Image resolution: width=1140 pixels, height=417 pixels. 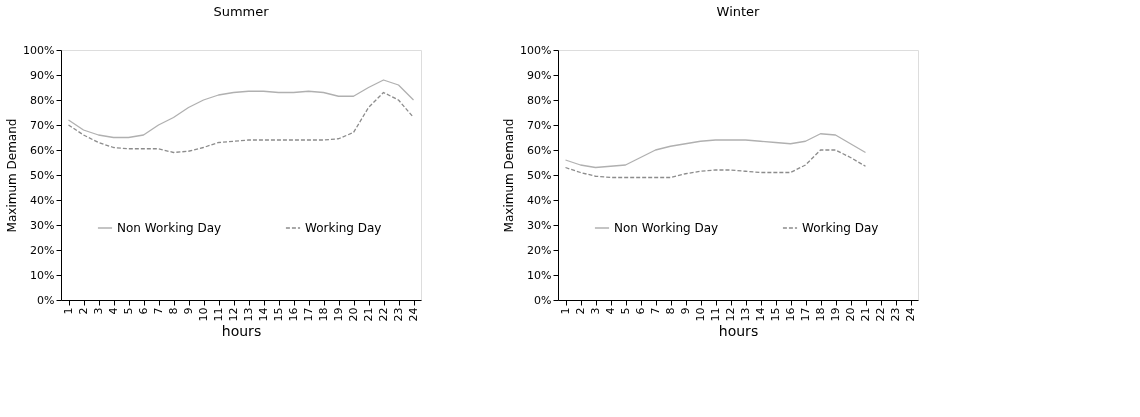 What do you see at coordinates (738, 11) in the screenshot?
I see `chart-title: Winter` at bounding box center [738, 11].